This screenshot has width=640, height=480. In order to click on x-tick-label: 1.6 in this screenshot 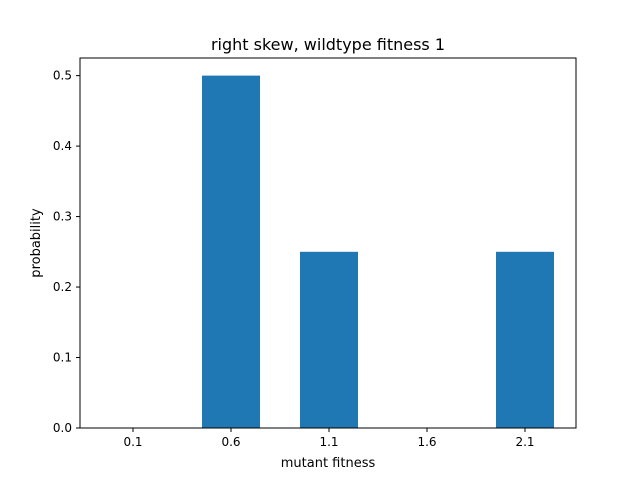, I will do `click(426, 442)`.